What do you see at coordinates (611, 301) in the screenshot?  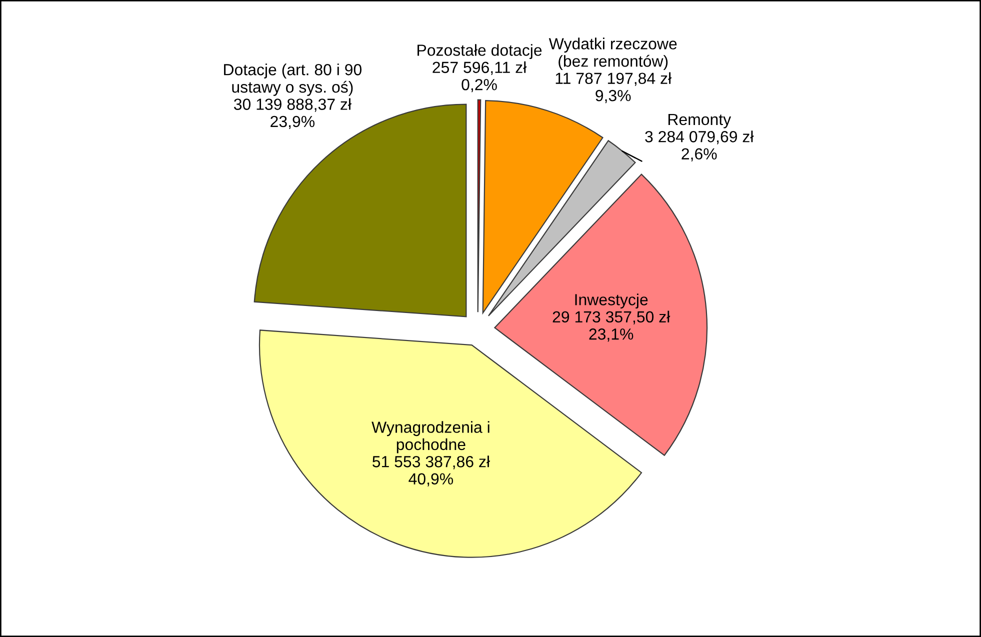 I see `slice-label: Inwestycje` at bounding box center [611, 301].